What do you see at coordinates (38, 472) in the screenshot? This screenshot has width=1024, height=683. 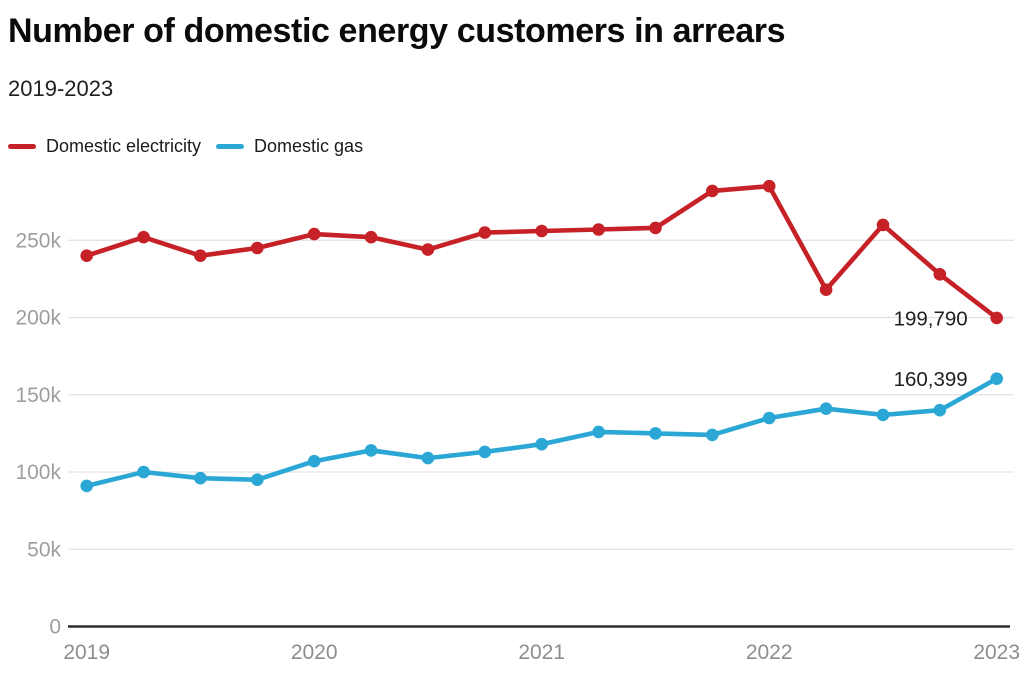 I see `y-tick-label: 100k` at bounding box center [38, 472].